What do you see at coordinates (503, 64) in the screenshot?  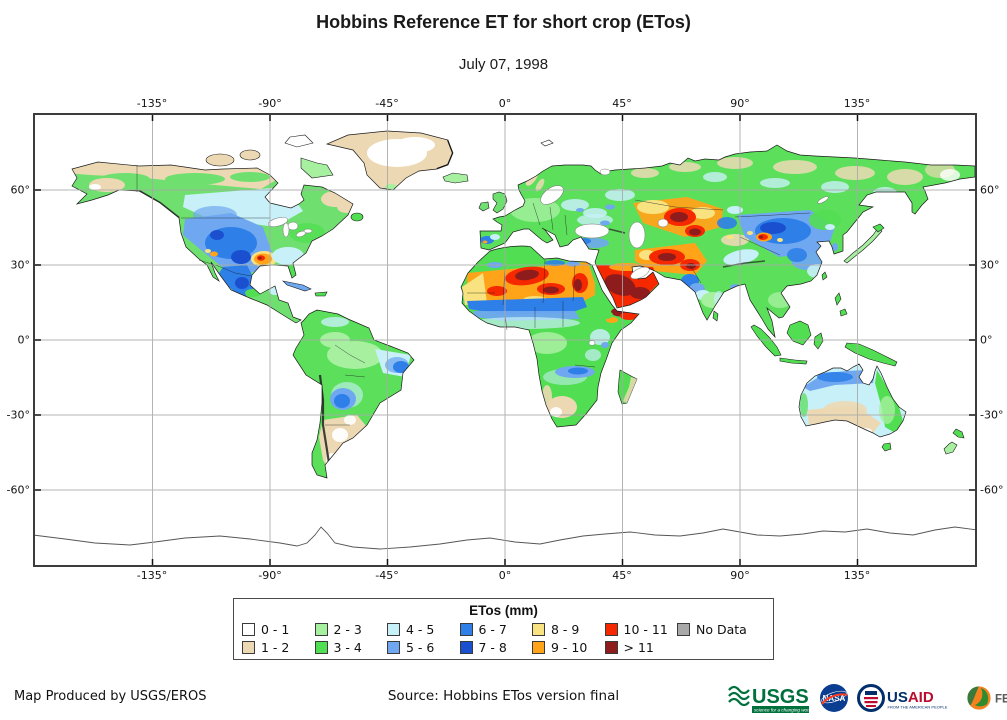 I see `page-subtitle: July 07, 1998` at bounding box center [503, 64].